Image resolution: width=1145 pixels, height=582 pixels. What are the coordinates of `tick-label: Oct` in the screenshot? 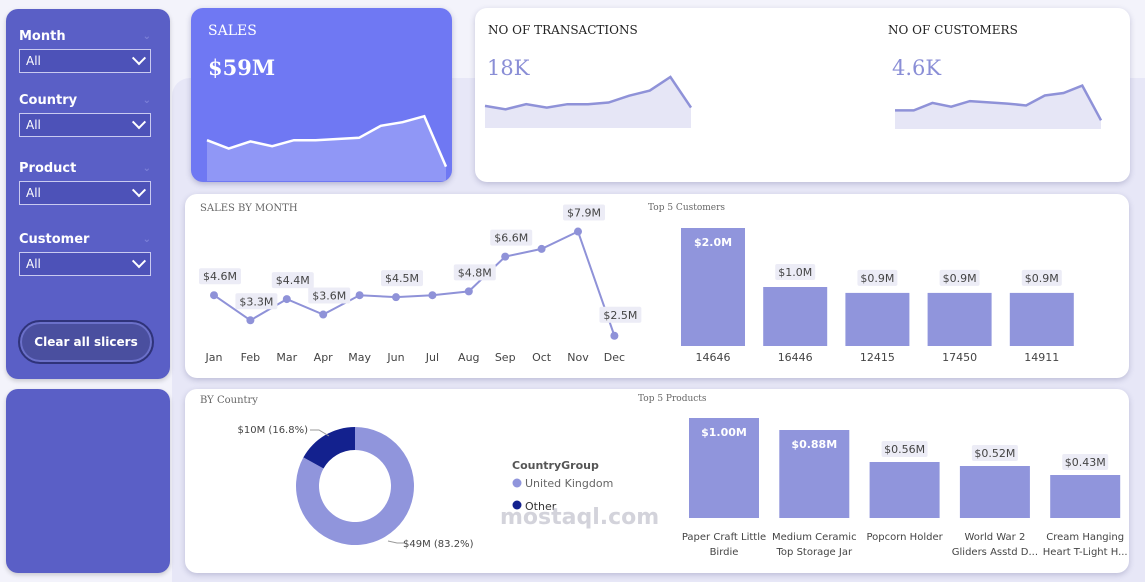 It's located at (542, 357).